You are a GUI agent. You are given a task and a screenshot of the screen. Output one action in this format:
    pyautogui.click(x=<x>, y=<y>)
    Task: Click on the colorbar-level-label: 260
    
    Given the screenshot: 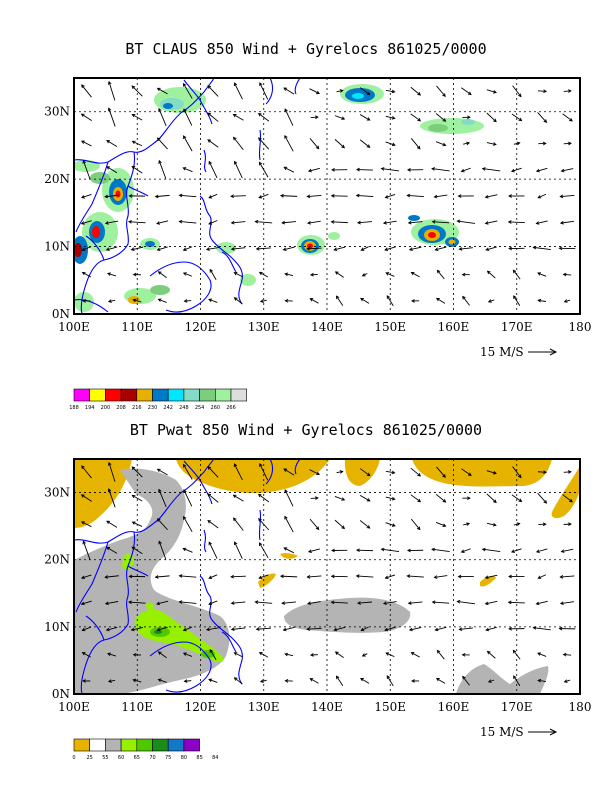 What is the action you would take?
    pyautogui.click(x=216, y=408)
    